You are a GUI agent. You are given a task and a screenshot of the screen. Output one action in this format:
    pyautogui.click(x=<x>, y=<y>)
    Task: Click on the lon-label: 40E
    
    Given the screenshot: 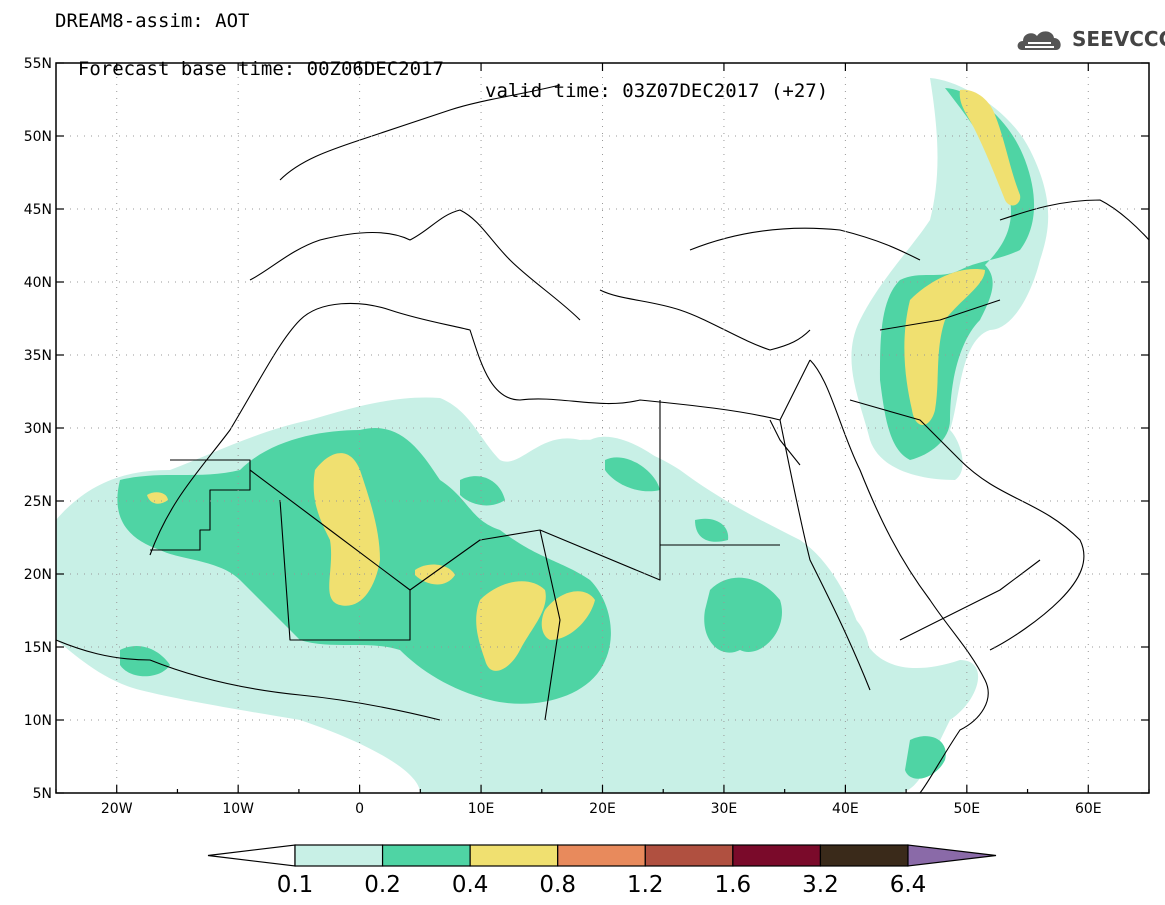 What is the action you would take?
    pyautogui.click(x=845, y=809)
    